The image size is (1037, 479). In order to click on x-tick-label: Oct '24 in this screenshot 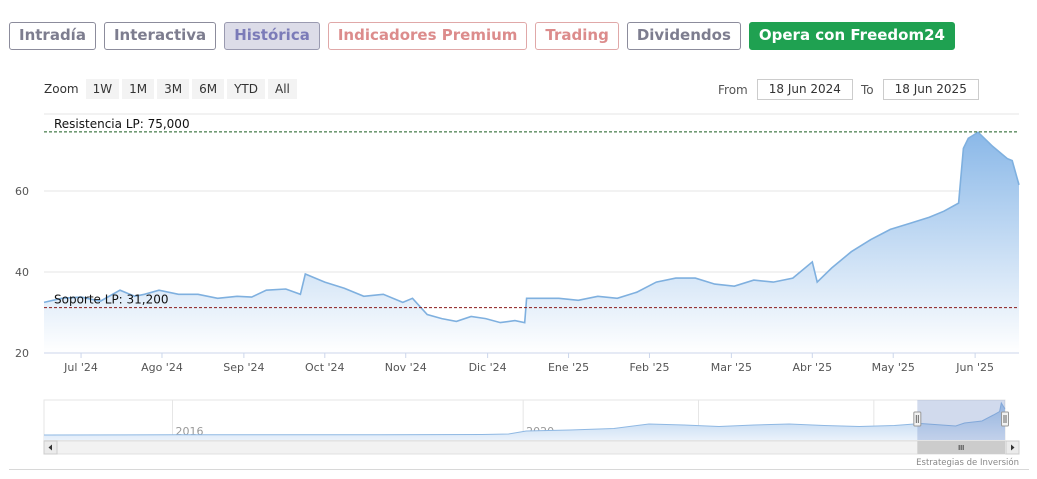, I will do `click(325, 367)`.